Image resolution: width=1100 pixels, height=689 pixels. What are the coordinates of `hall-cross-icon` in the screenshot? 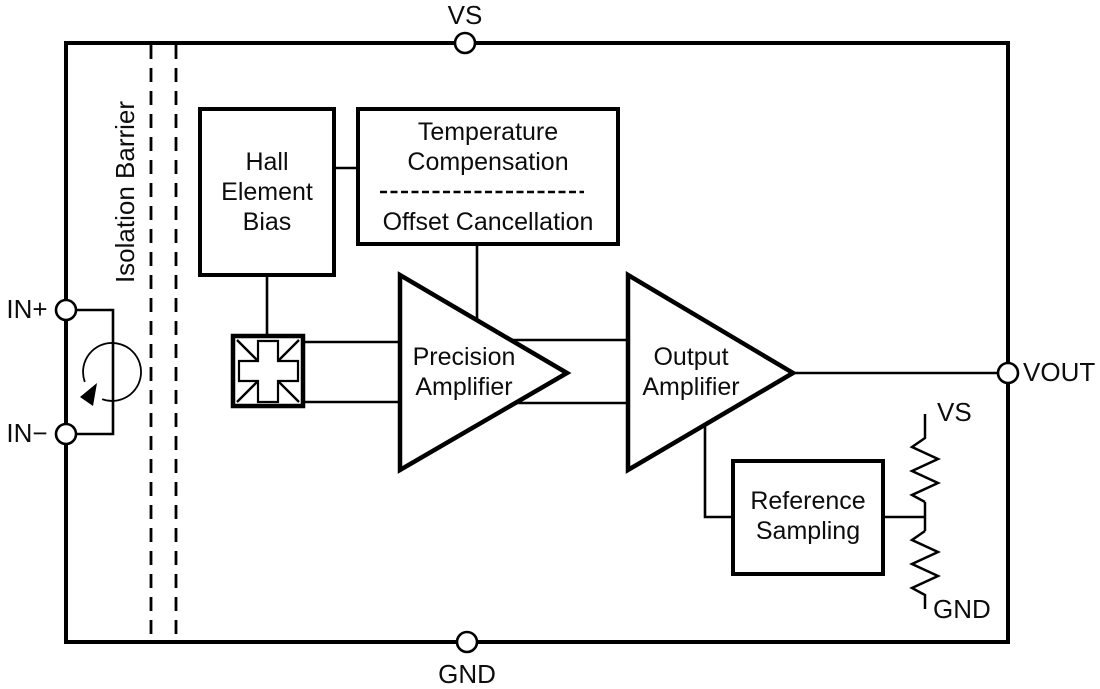 It's located at (268, 371).